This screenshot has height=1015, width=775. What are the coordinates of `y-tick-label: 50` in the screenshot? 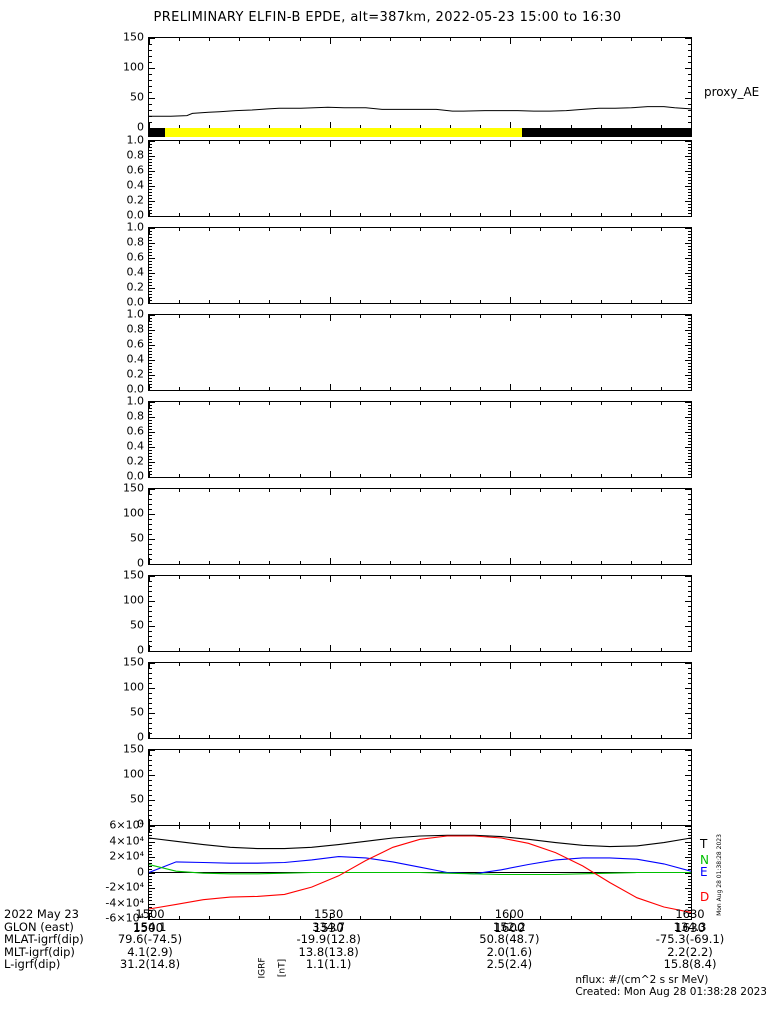 It's located at (137, 97).